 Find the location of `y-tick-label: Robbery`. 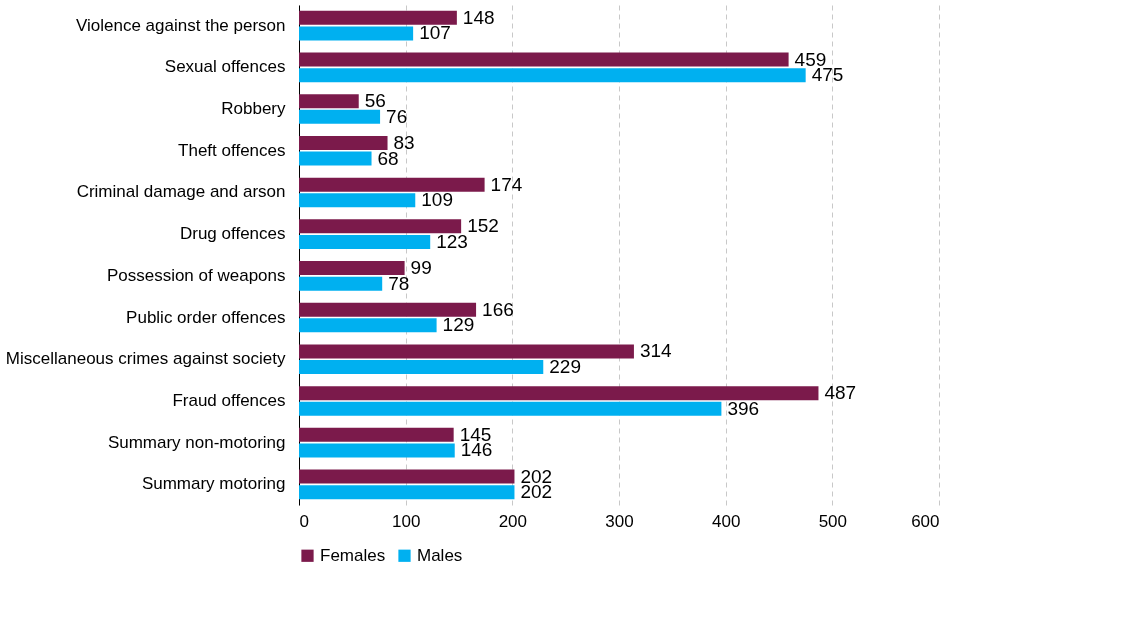

y-tick-label: Robbery is located at coordinates (253, 109).